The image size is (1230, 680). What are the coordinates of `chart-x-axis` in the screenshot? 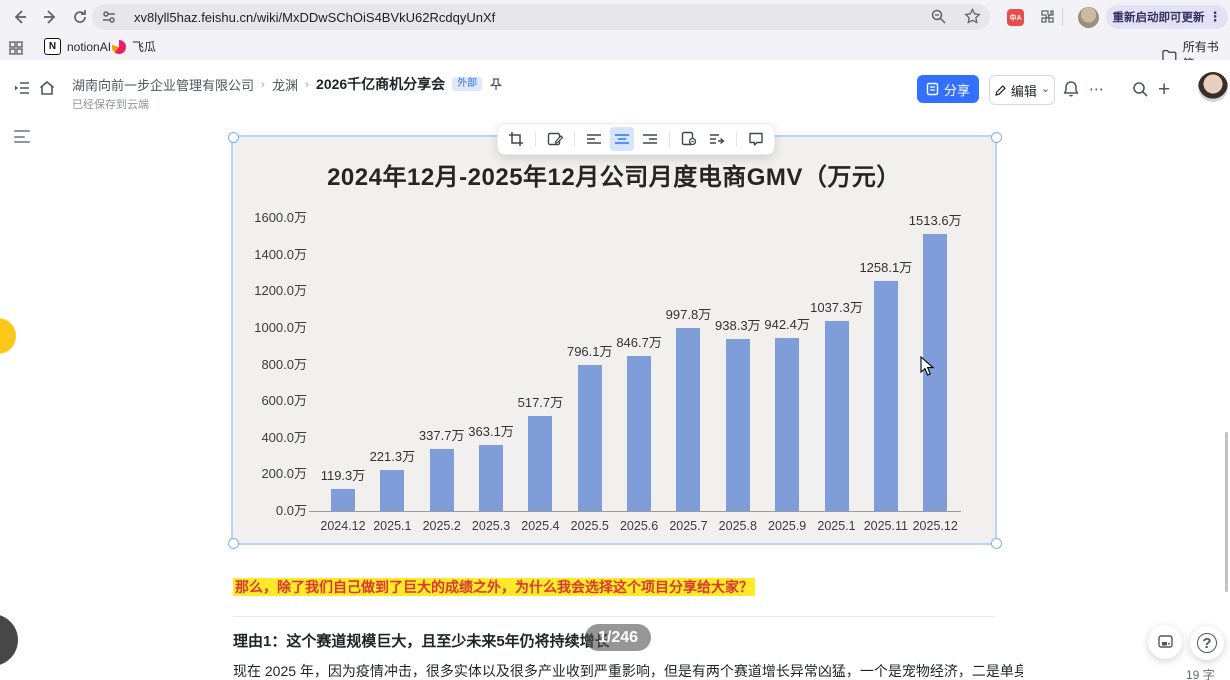 It's located at (635, 511).